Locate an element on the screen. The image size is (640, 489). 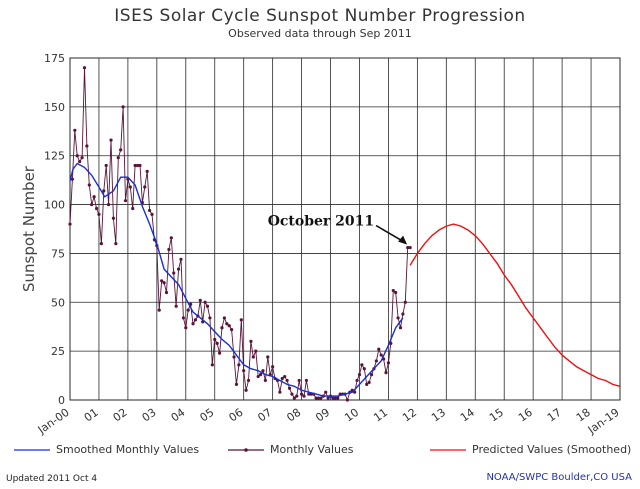
x-tick-label: 02 is located at coordinates (120, 415).